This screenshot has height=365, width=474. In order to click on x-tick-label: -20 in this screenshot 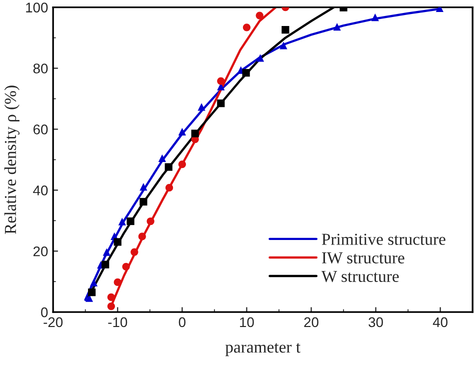, I will do `click(53, 322)`.